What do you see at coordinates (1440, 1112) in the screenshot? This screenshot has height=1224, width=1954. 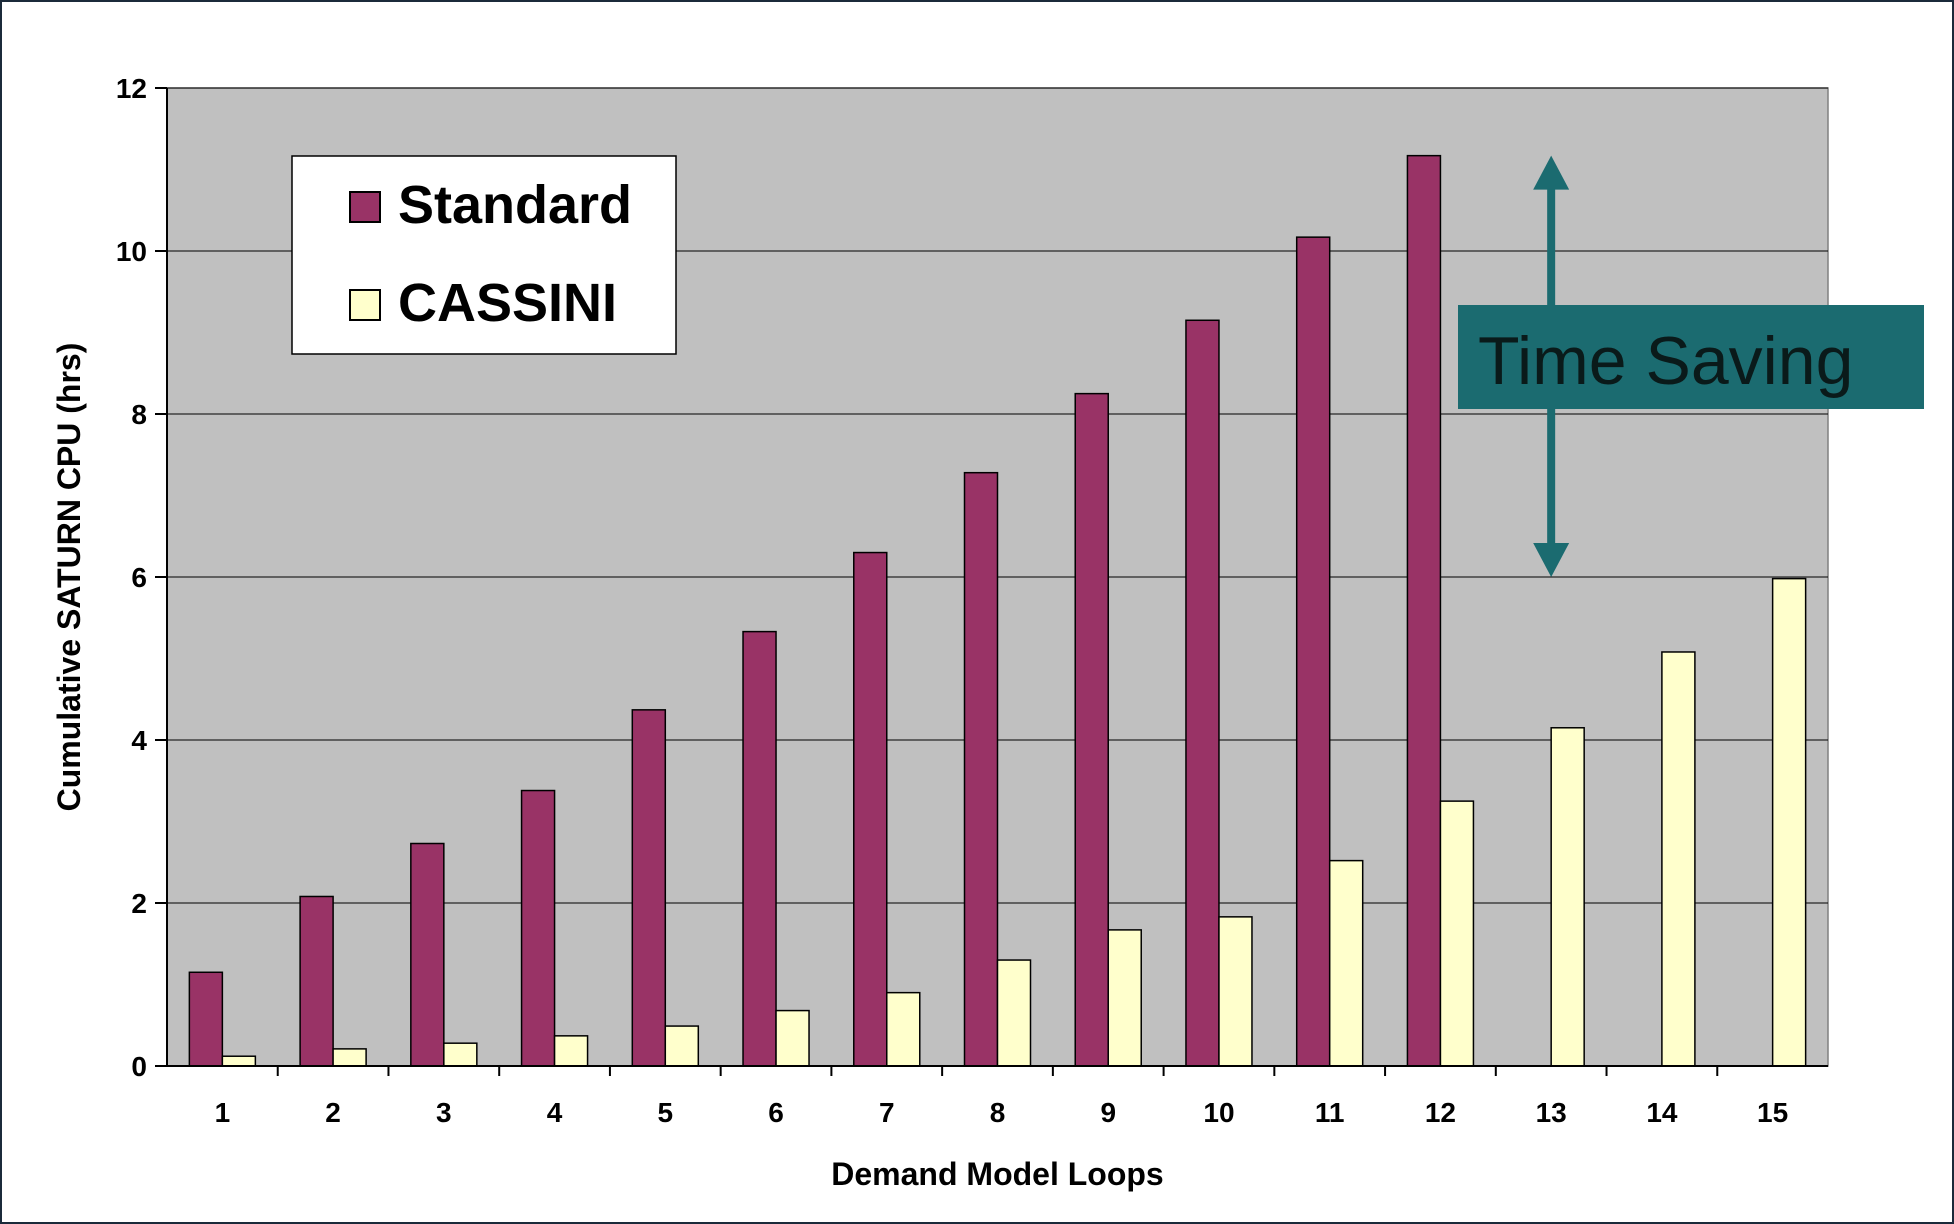 I see `x-tick-label: 12` at bounding box center [1440, 1112].